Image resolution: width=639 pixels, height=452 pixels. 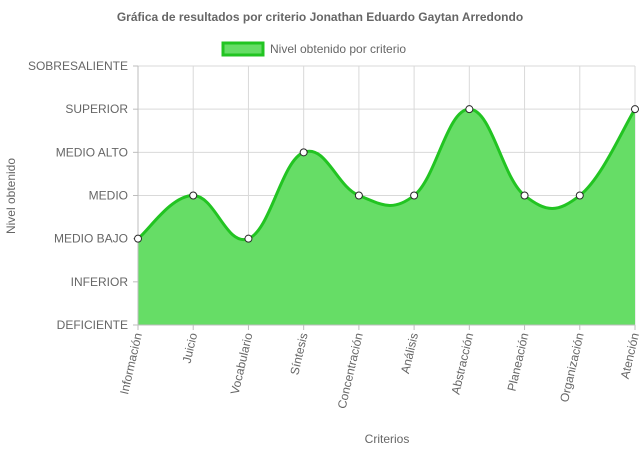 What do you see at coordinates (517, 362) in the screenshot?
I see `x-tick-label: Planeación` at bounding box center [517, 362].